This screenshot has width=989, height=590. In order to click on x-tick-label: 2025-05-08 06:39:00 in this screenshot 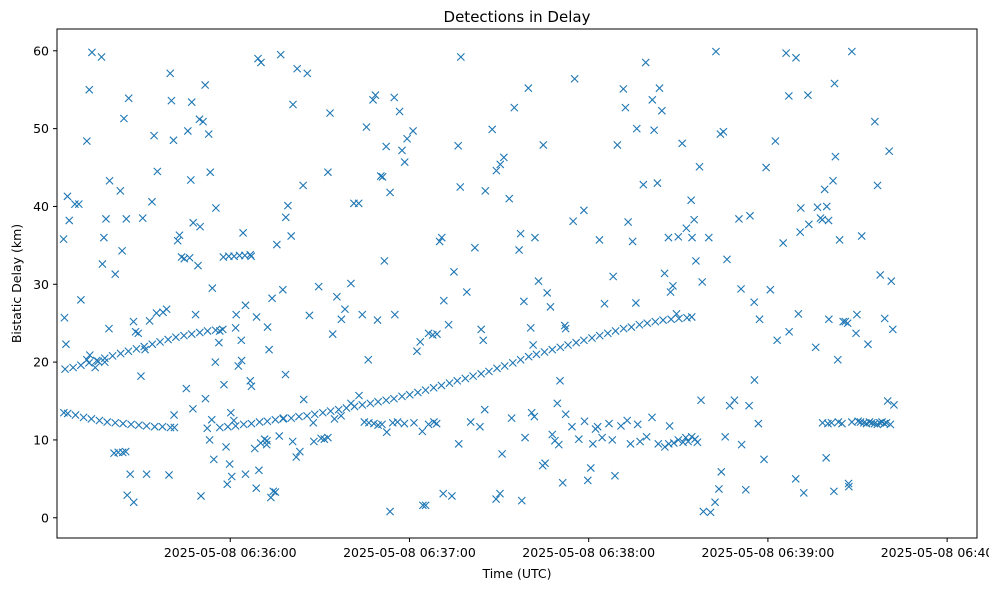, I will do `click(768, 552)`.